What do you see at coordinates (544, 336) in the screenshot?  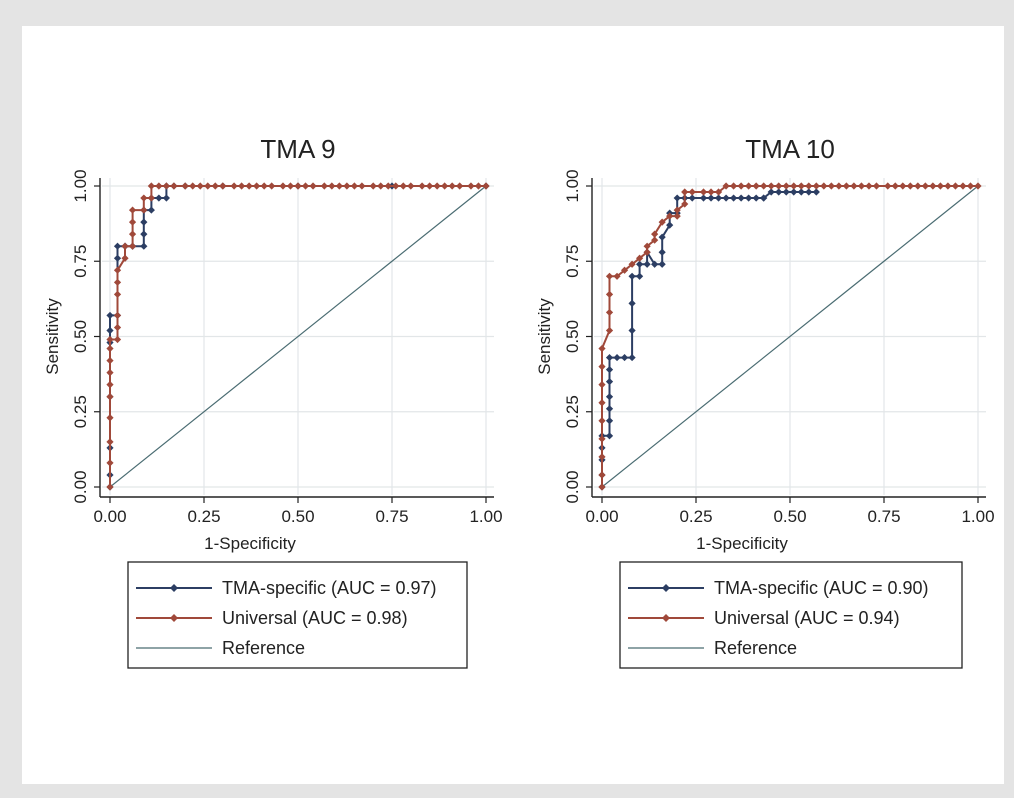 I see `y-axis-label: Sensitivity` at bounding box center [544, 336].